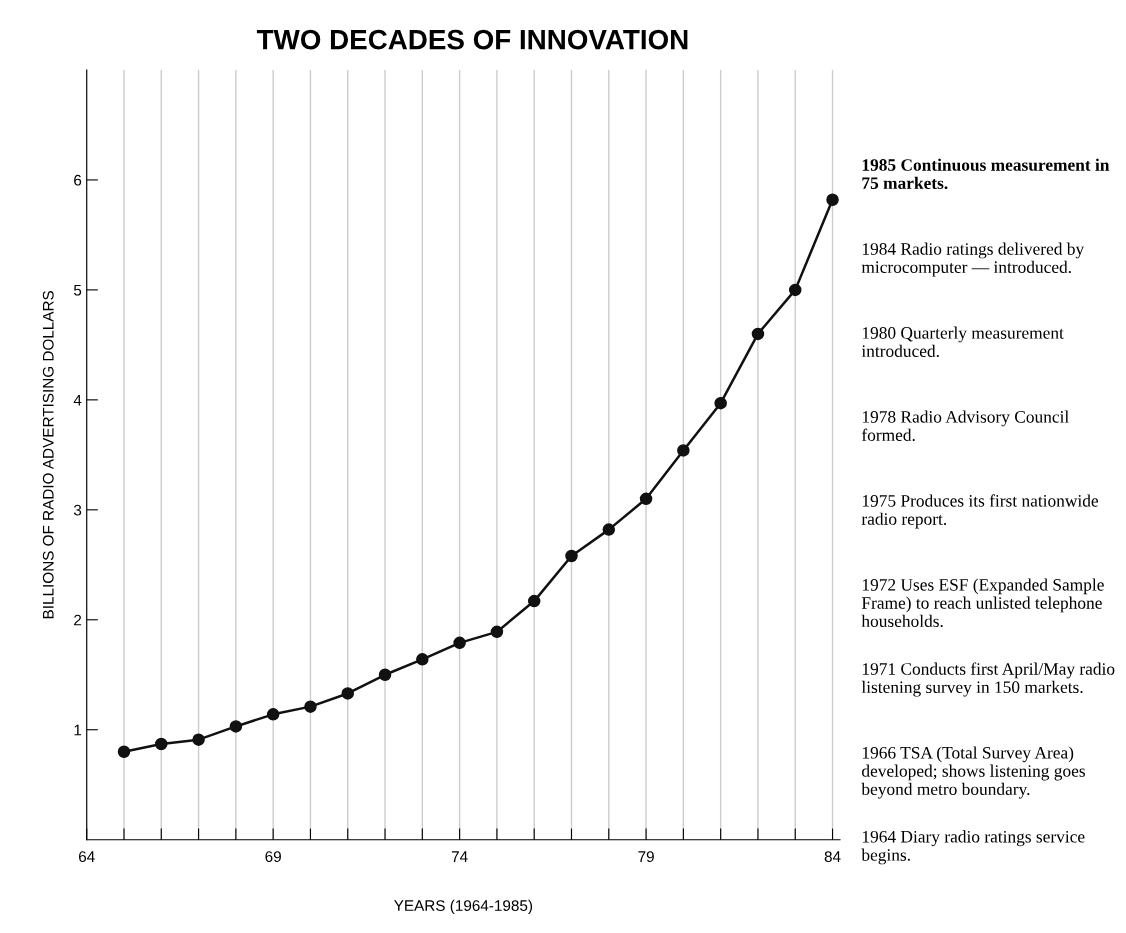  Describe the element at coordinates (980, 511) in the screenshot. I see `text: 1975 Produces its first nationwide radio report.` at that location.